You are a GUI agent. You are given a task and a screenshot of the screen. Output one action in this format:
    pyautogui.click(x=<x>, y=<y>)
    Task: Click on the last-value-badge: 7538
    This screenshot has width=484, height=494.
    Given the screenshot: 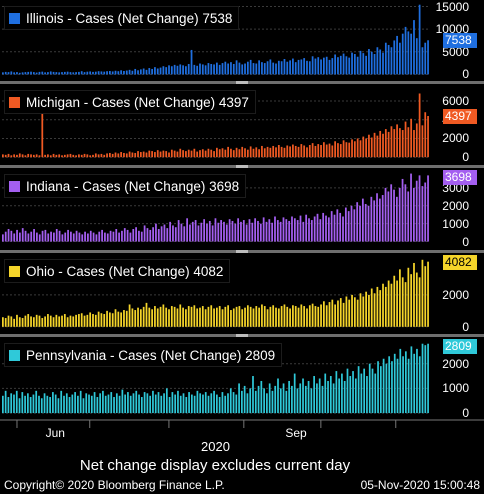 What is the action you would take?
    pyautogui.click(x=460, y=41)
    